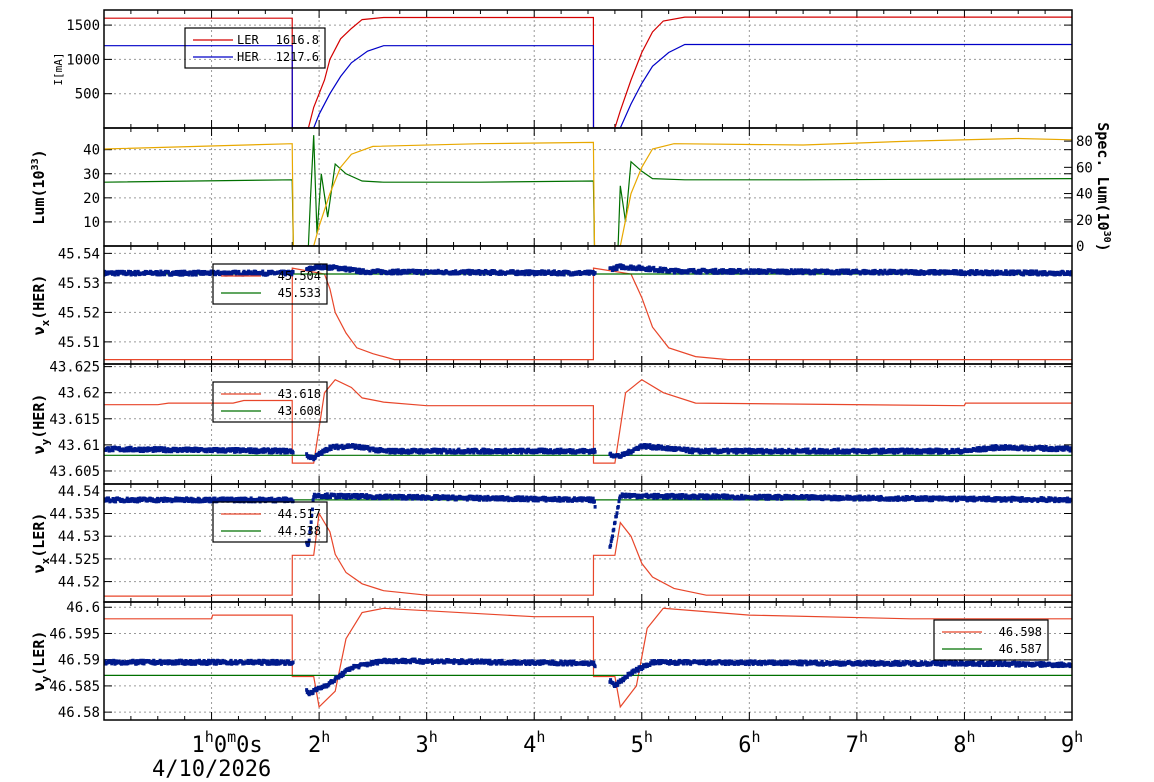 This screenshot has width=1154, height=782. Describe the element at coordinates (588, 190) in the screenshot. I see `series-group` at that location.